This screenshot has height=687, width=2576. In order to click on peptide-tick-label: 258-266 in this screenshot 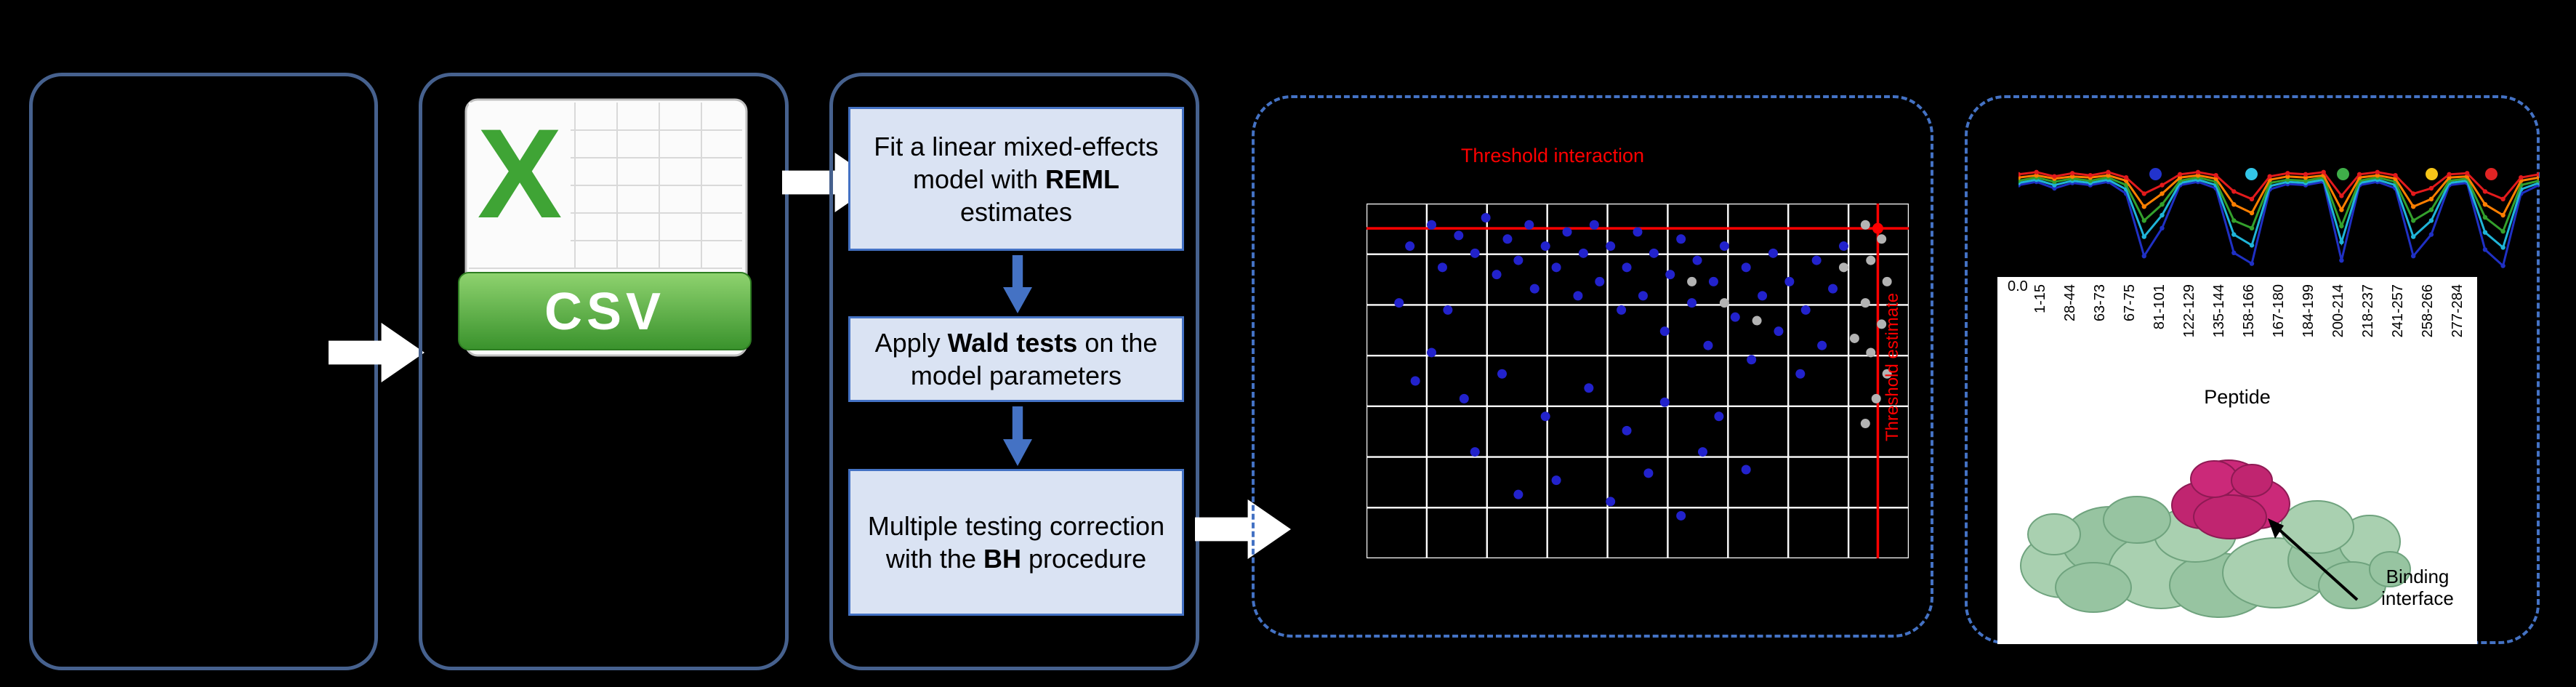, I will do `click(2428, 311)`.